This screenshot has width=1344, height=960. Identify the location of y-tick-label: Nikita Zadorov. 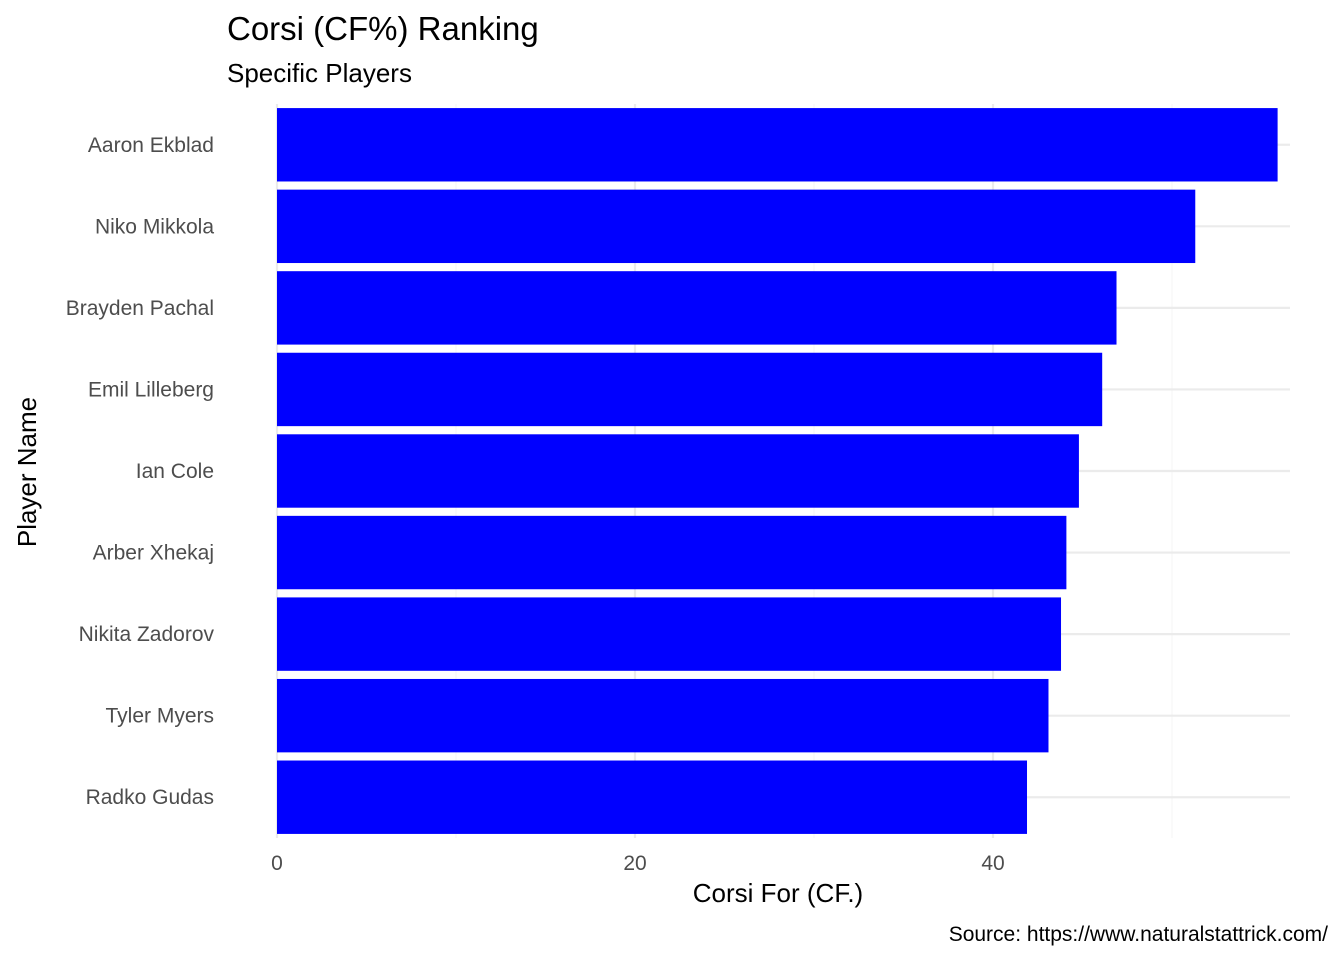
(147, 634).